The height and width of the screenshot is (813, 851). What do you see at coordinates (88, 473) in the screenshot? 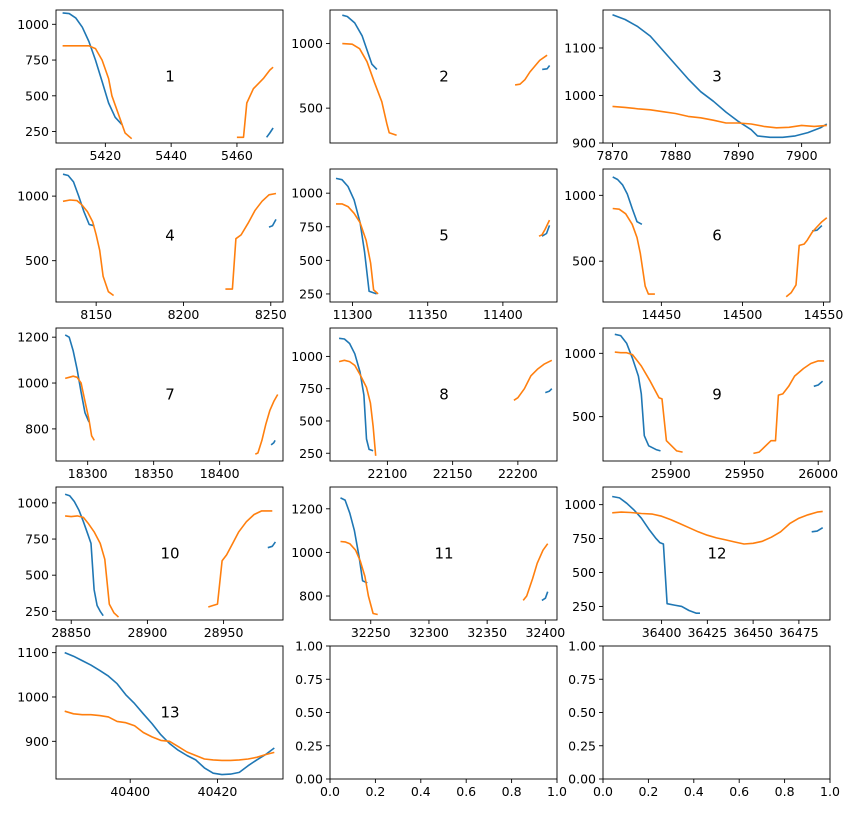
I see `x-tick-label: 18300` at bounding box center [88, 473].